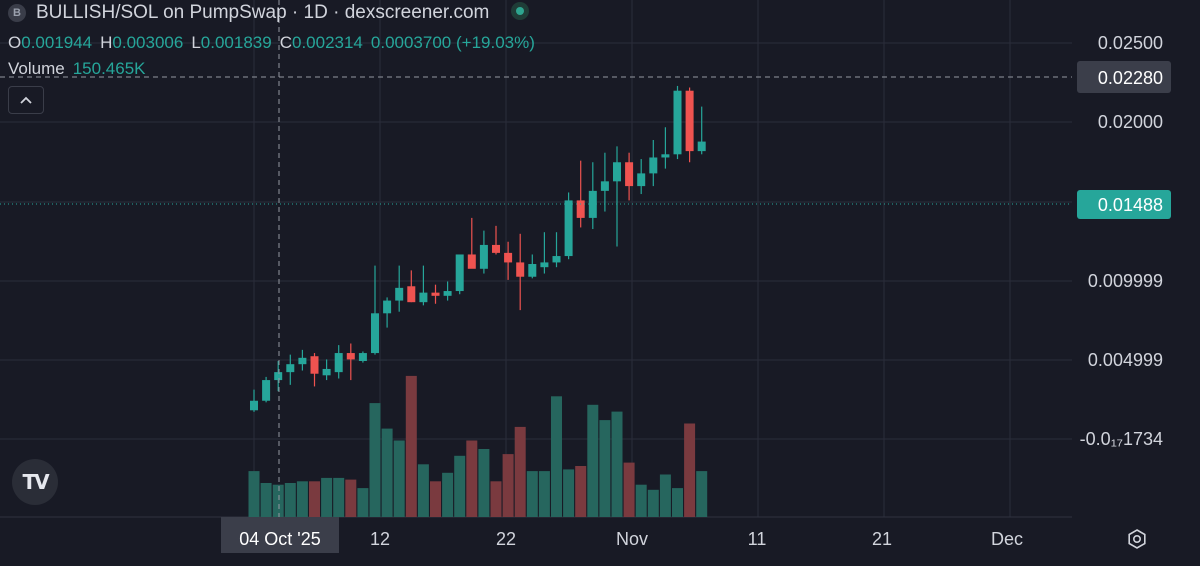 Image resolution: width=1200 pixels, height=566 pixels. What do you see at coordinates (236, 42) in the screenshot?
I see `low-value: 0.001839` at bounding box center [236, 42].